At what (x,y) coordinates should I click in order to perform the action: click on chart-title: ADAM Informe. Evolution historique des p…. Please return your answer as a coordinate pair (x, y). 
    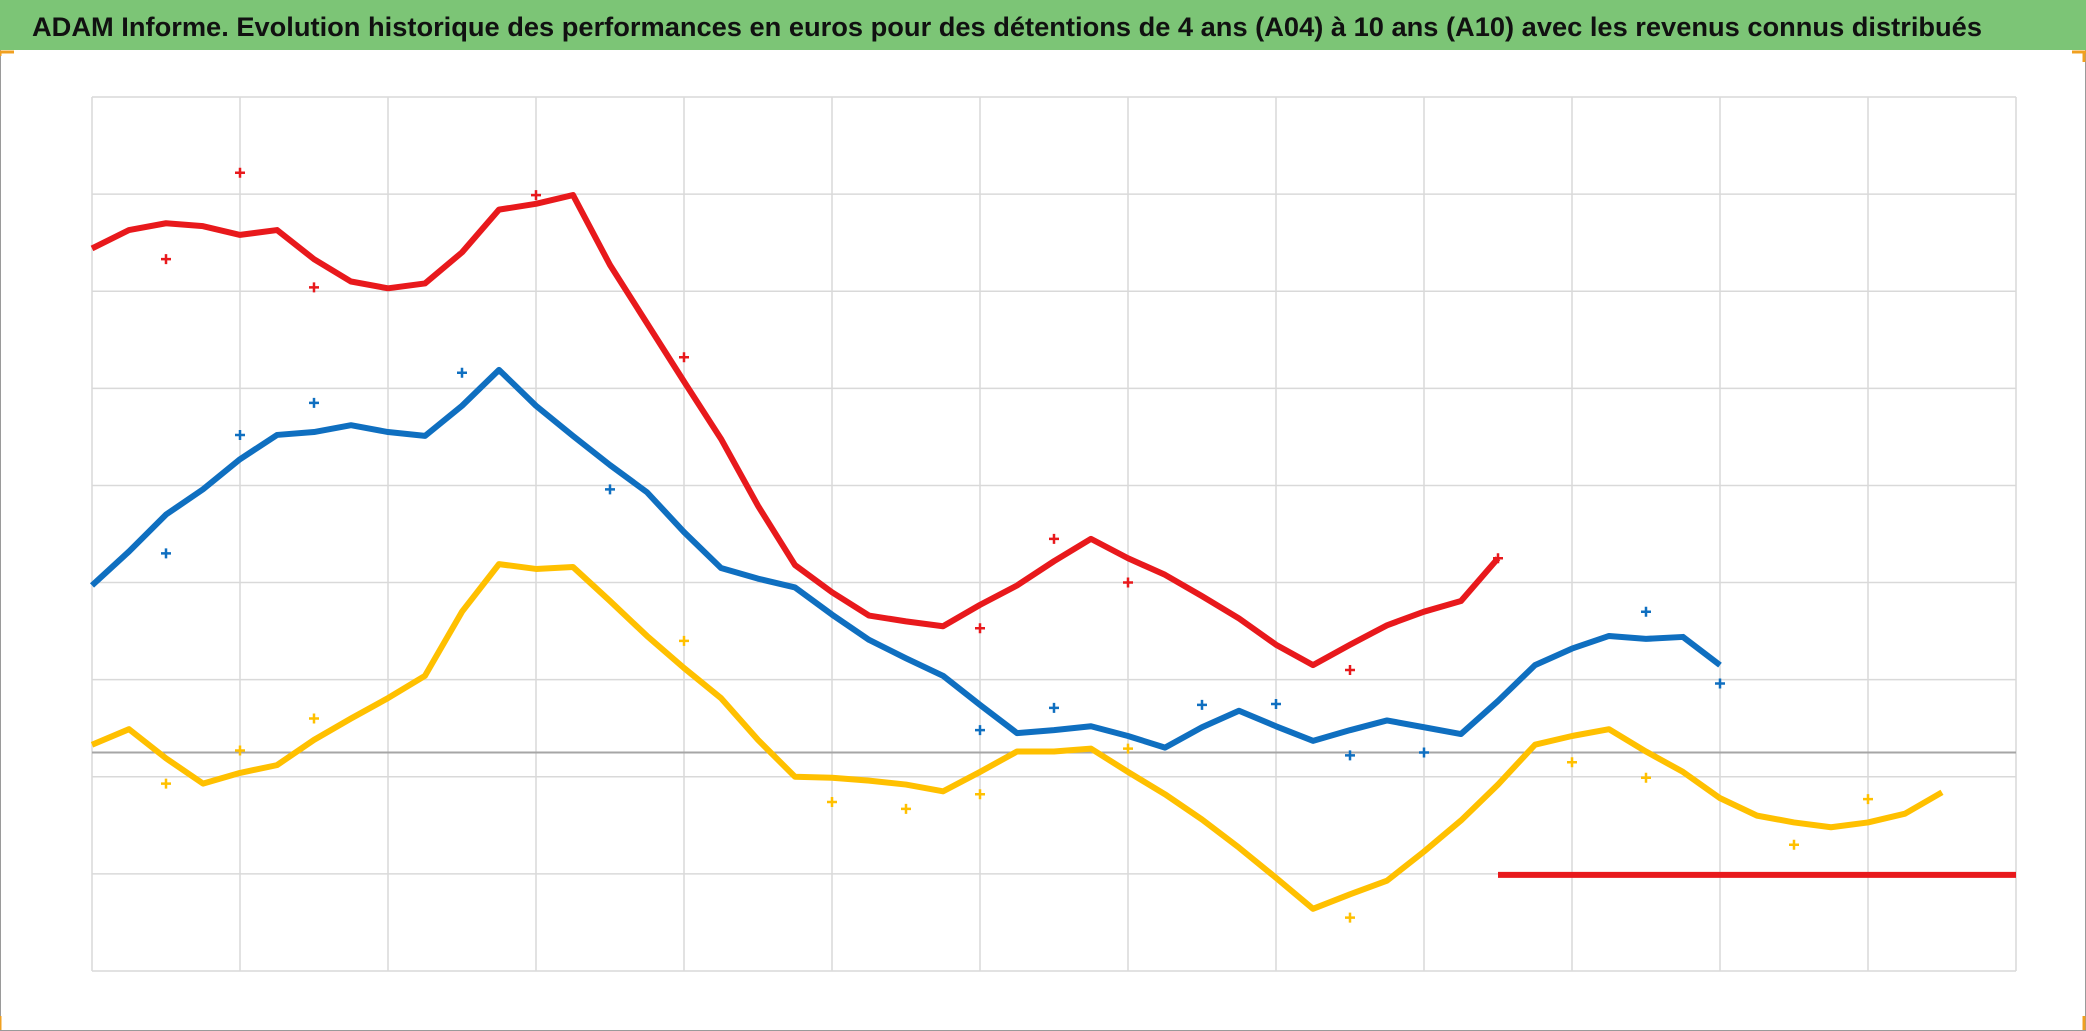
    Looking at the image, I should click on (1007, 27).